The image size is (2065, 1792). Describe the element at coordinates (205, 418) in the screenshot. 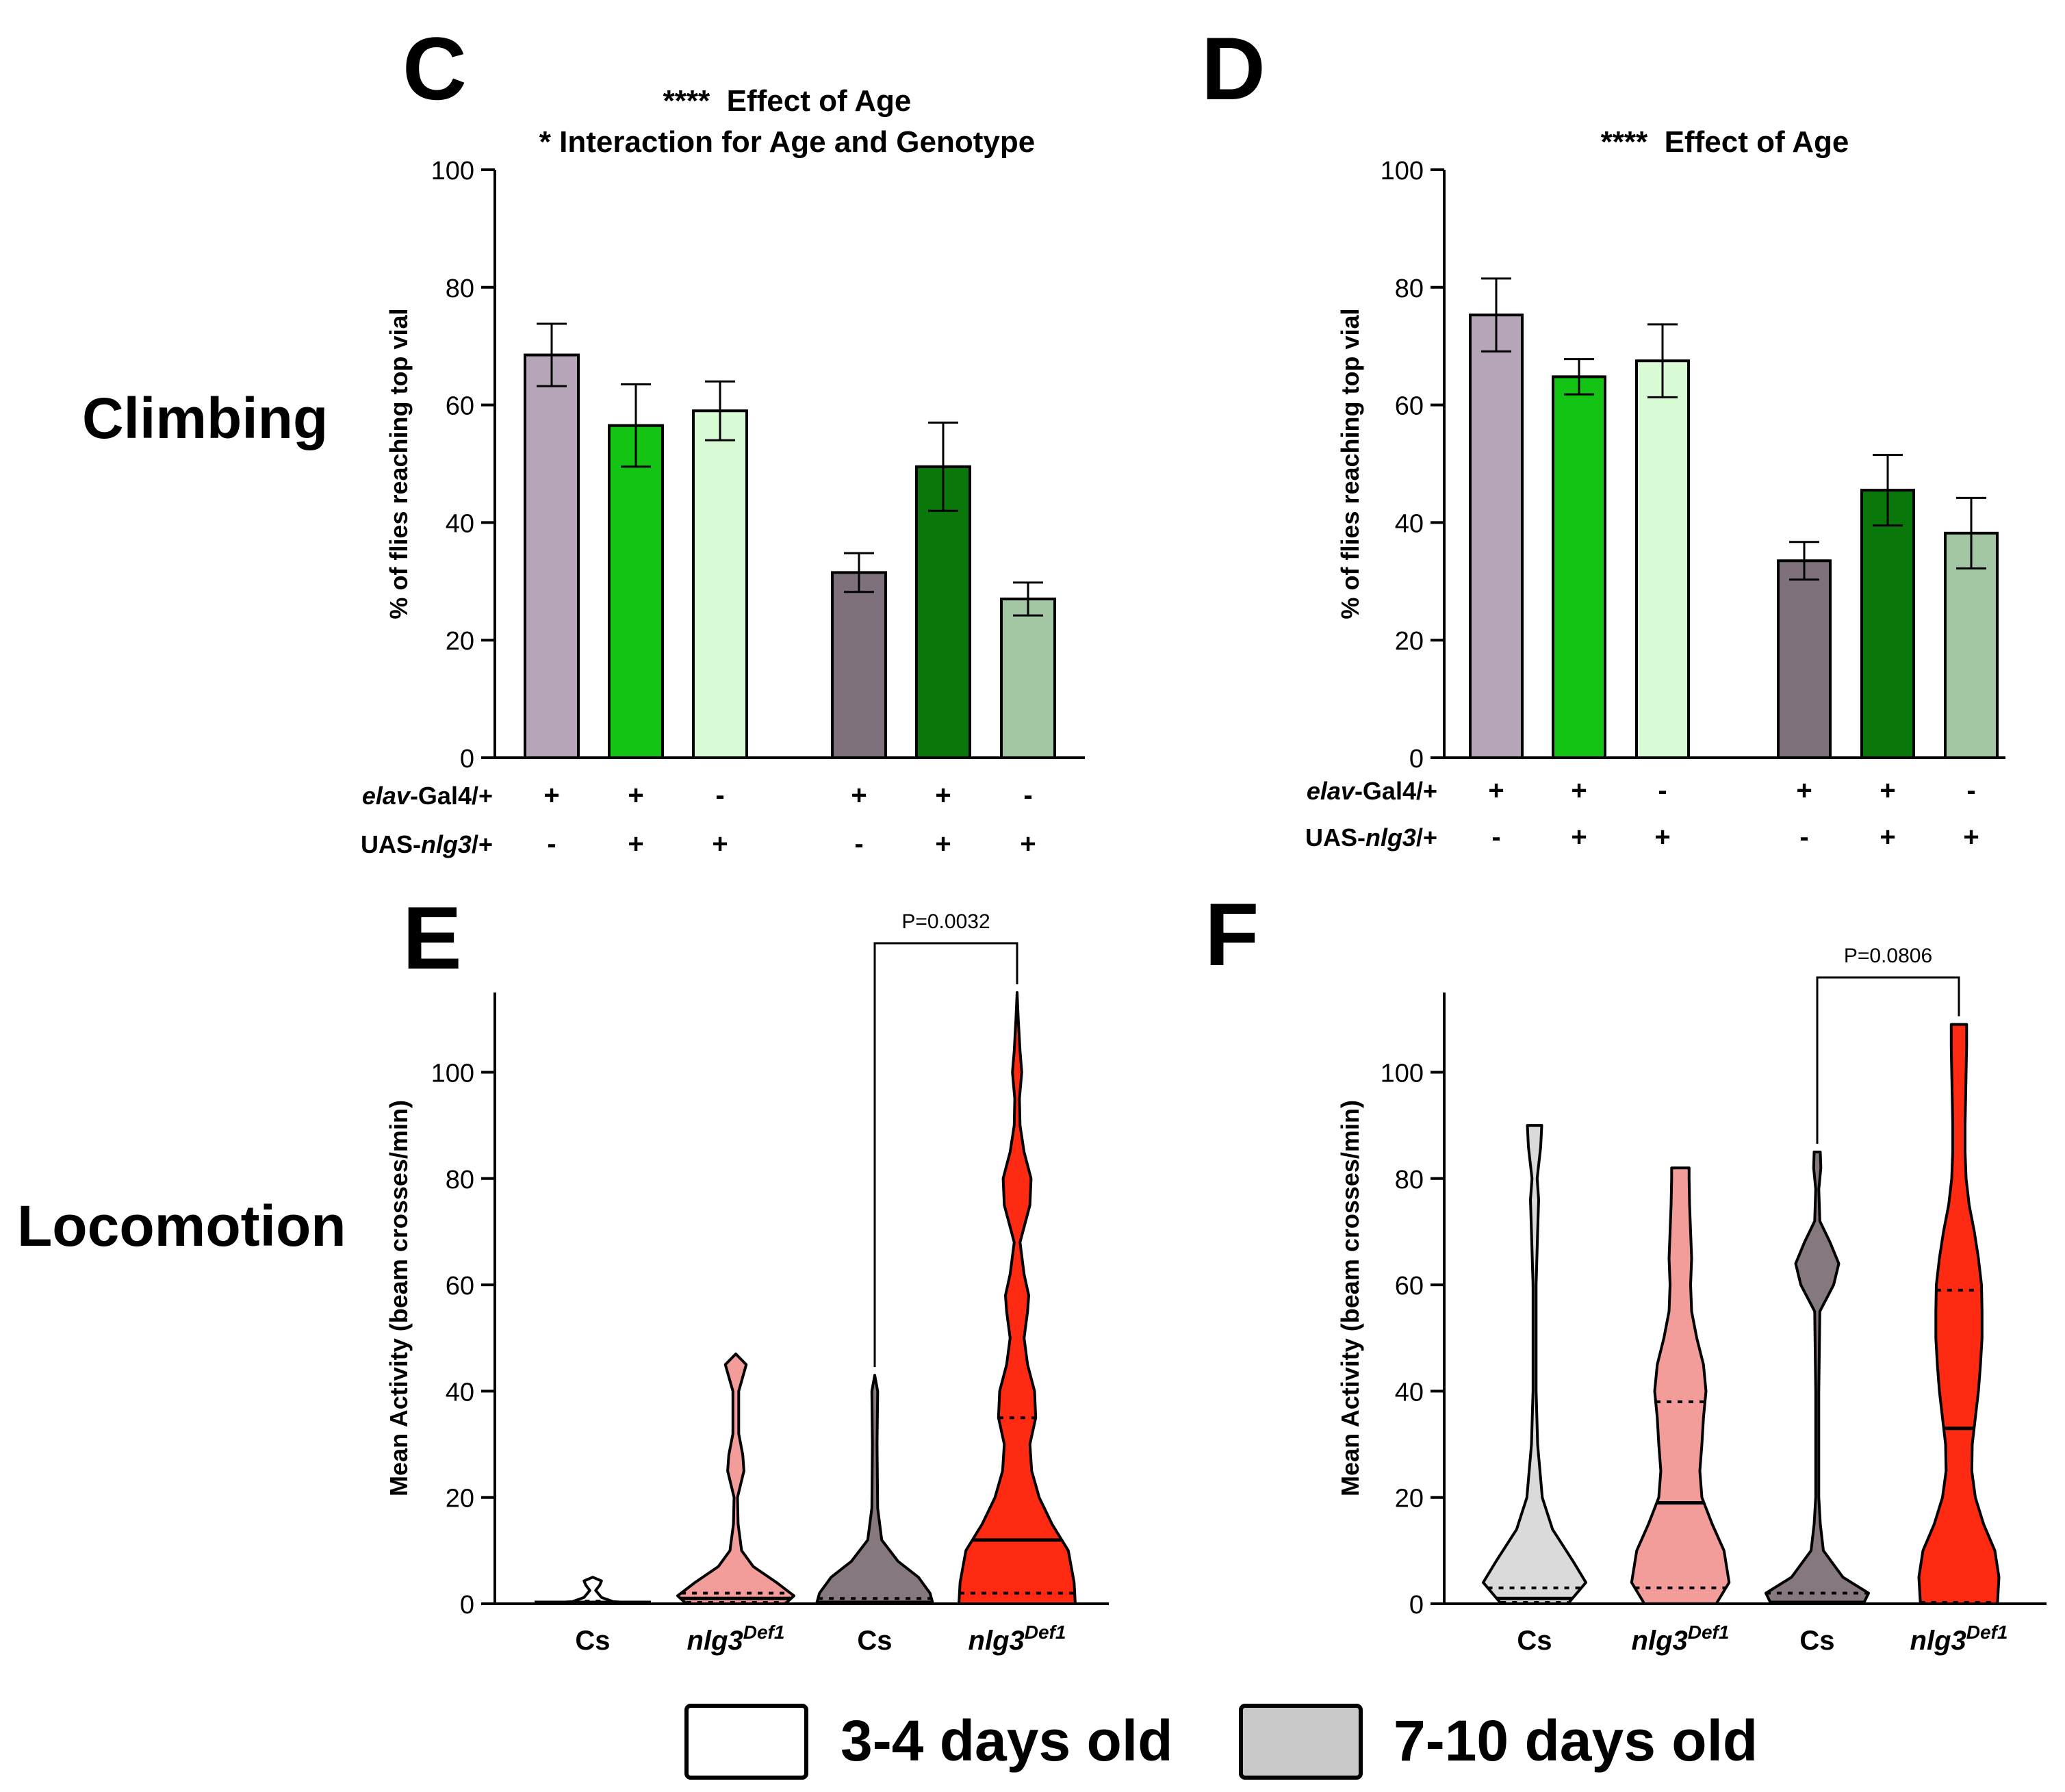

I see `row-label-climbing: Climbing` at that location.